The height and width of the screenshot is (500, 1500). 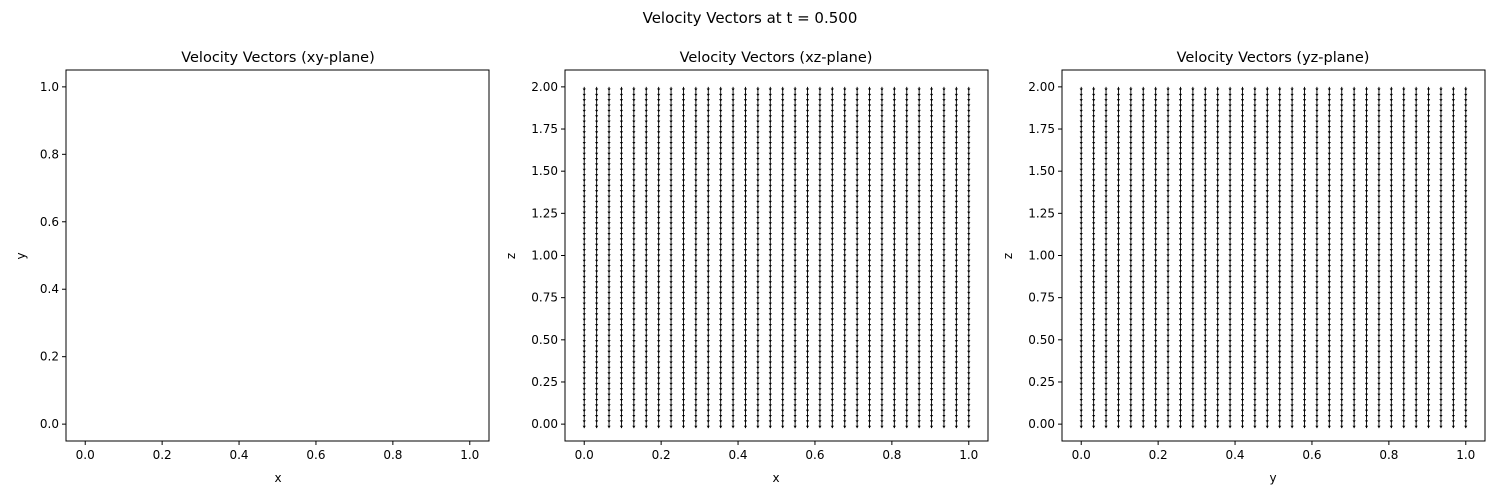 What do you see at coordinates (1273, 58) in the screenshot?
I see `subplot-title: Velocity Vectors (yz-plane)` at bounding box center [1273, 58].